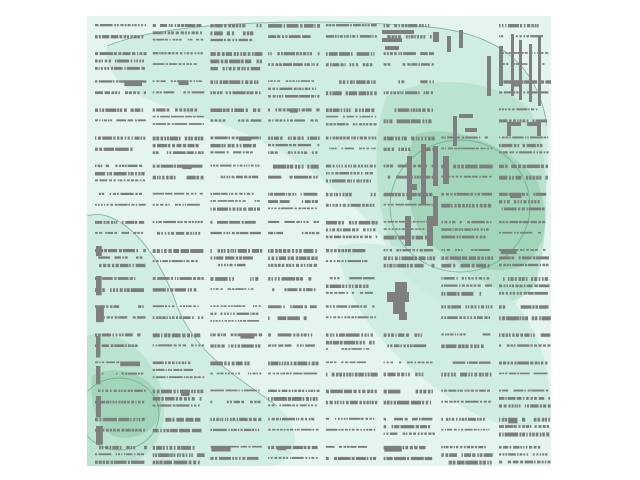 This screenshot has height=480, width=640. Describe the element at coordinates (461, 39) in the screenshot. I see `north-building` at that location.